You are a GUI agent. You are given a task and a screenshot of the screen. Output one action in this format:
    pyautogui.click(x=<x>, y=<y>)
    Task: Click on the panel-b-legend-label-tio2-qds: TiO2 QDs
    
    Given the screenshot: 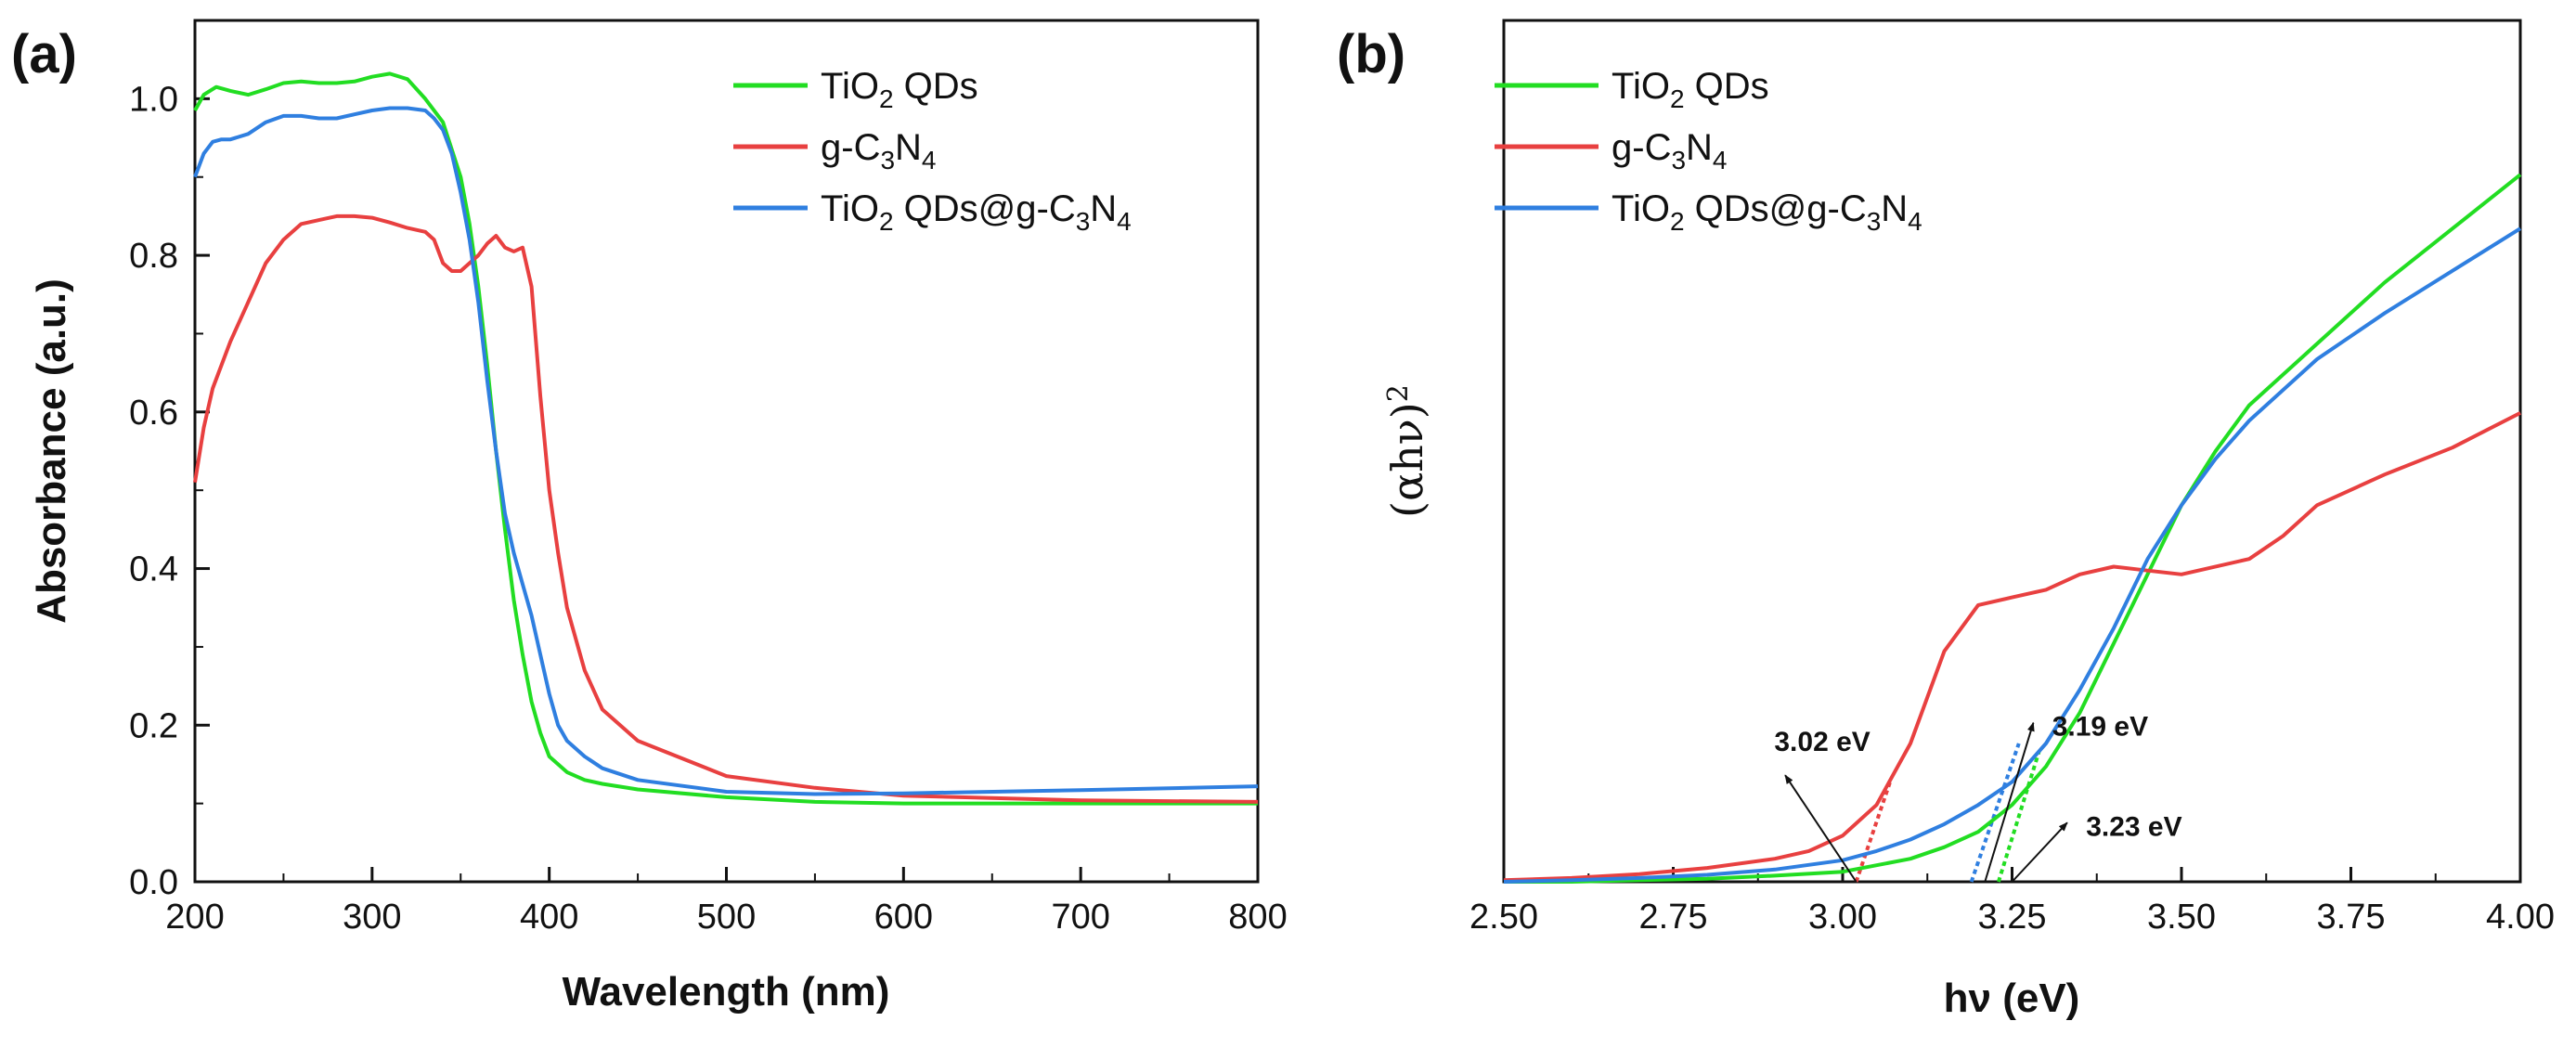 What is the action you would take?
    pyautogui.click(x=1690, y=89)
    